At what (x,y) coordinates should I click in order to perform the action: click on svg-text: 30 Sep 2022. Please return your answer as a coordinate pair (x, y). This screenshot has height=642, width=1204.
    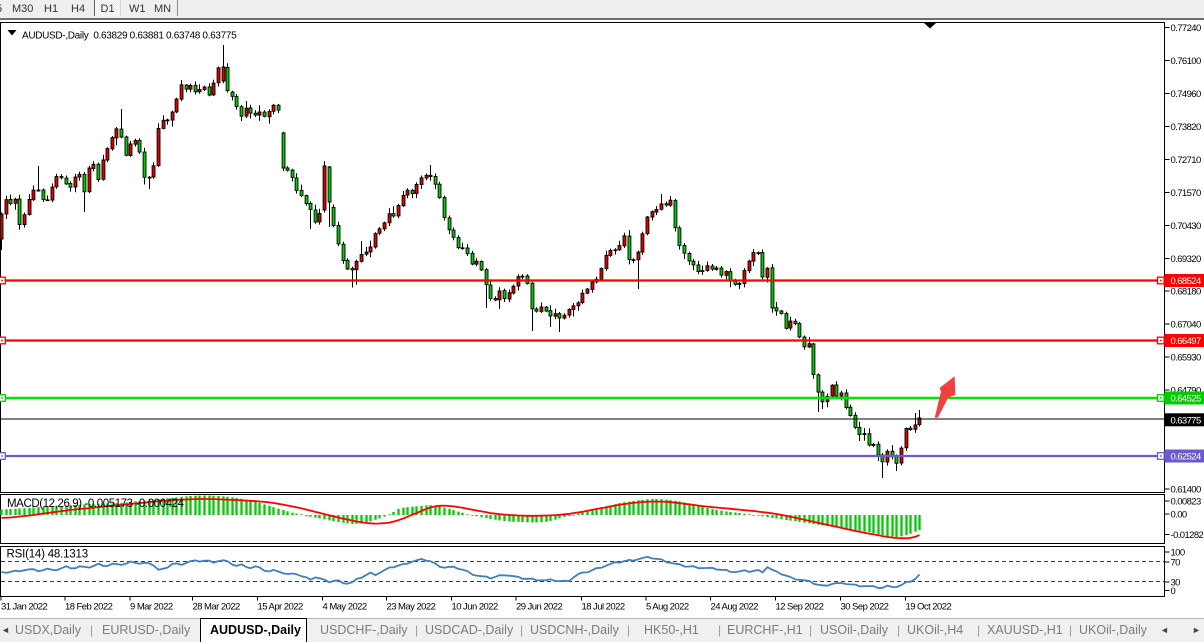
    Looking at the image, I should click on (865, 607).